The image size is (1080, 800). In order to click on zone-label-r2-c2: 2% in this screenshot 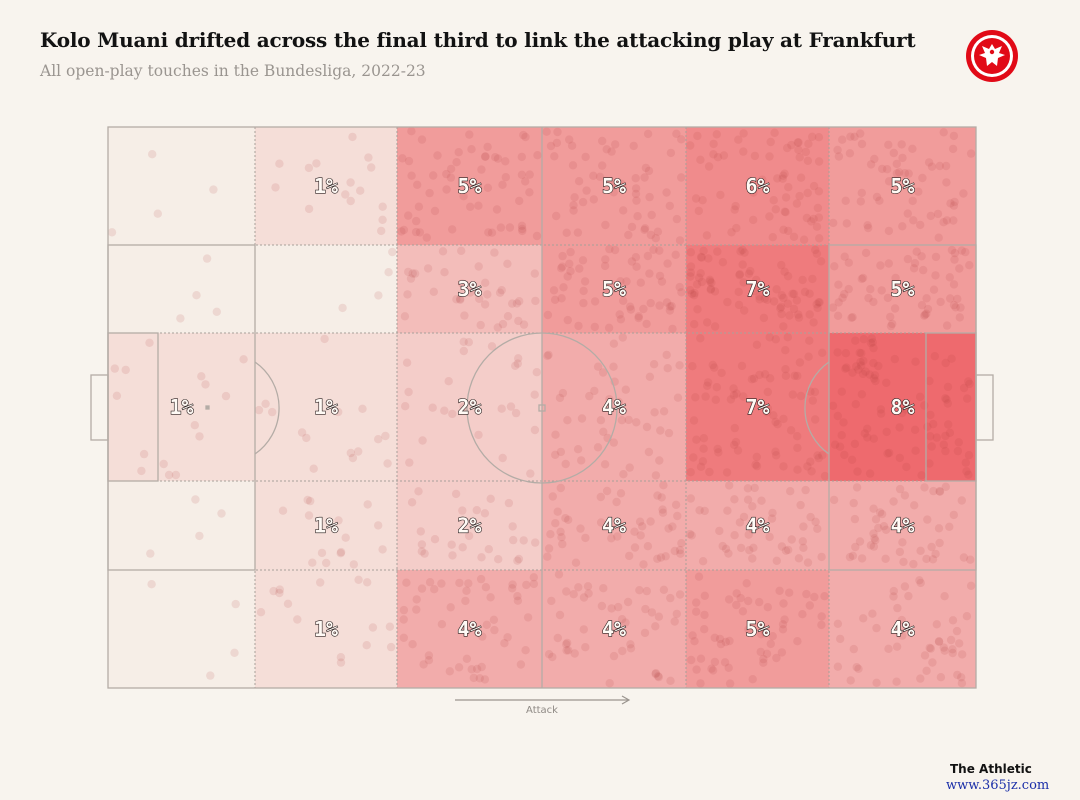, I will do `click(469, 407)`.